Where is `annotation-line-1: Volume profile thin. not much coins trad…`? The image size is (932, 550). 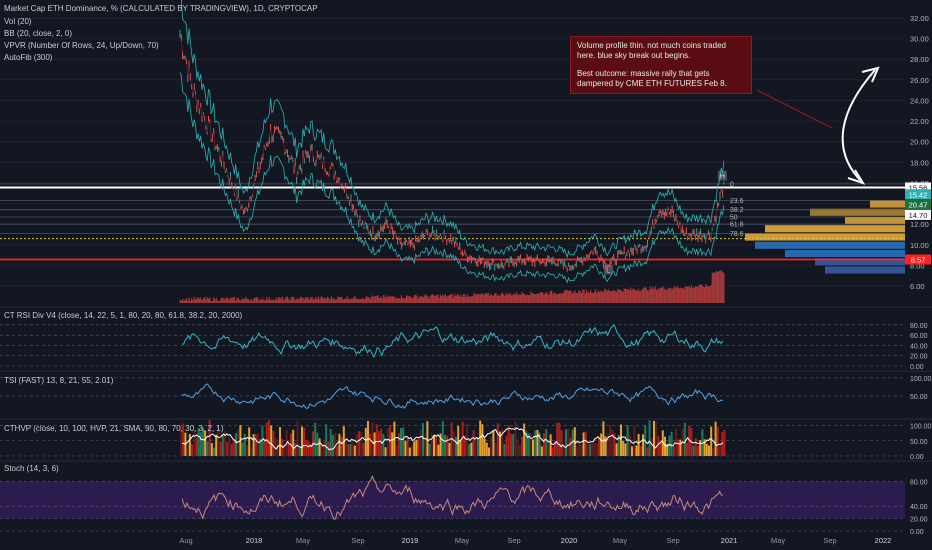
annotation-line-1: Volume profile thin. not much coins trad… is located at coordinates (651, 50).